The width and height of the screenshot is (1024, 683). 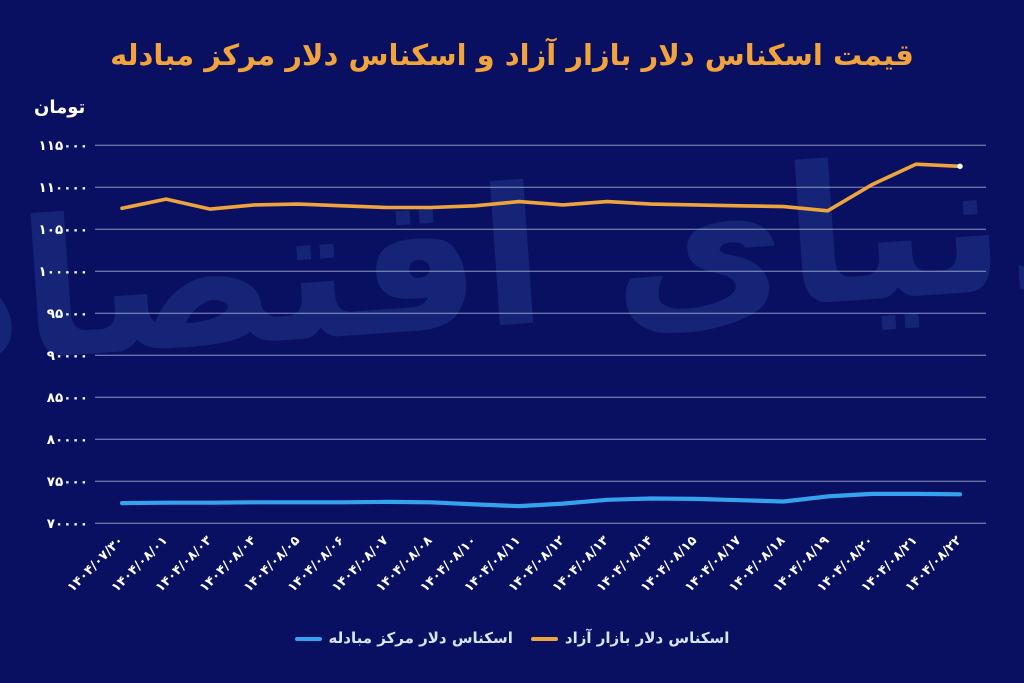 What do you see at coordinates (960, 166) in the screenshot?
I see `last-point-marker` at bounding box center [960, 166].